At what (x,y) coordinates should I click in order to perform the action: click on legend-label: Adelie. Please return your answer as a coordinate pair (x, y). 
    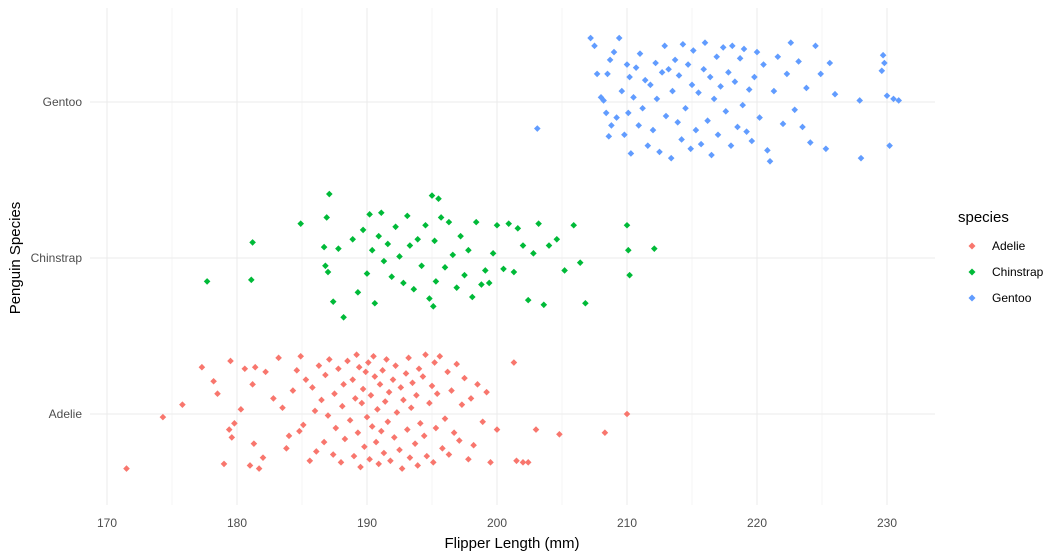
    Looking at the image, I should click on (1009, 246).